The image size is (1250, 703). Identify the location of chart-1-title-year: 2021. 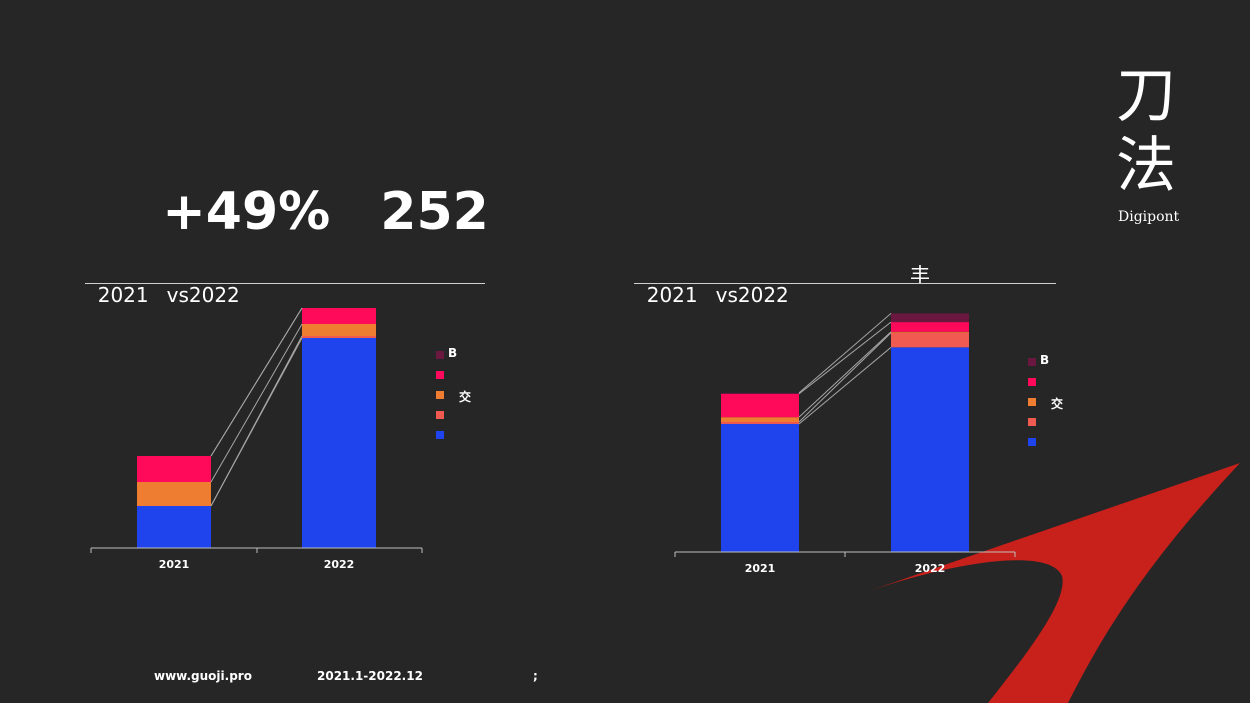
(123, 295).